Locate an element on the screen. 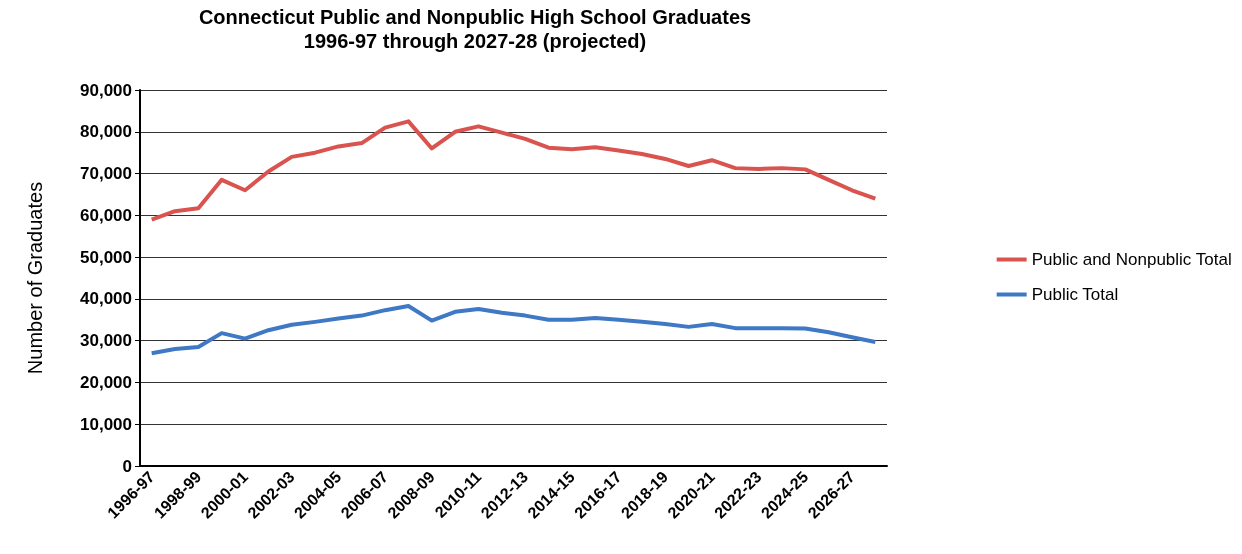 This screenshot has width=1242, height=554. y-tick-label: 80,000 is located at coordinates (106, 132).